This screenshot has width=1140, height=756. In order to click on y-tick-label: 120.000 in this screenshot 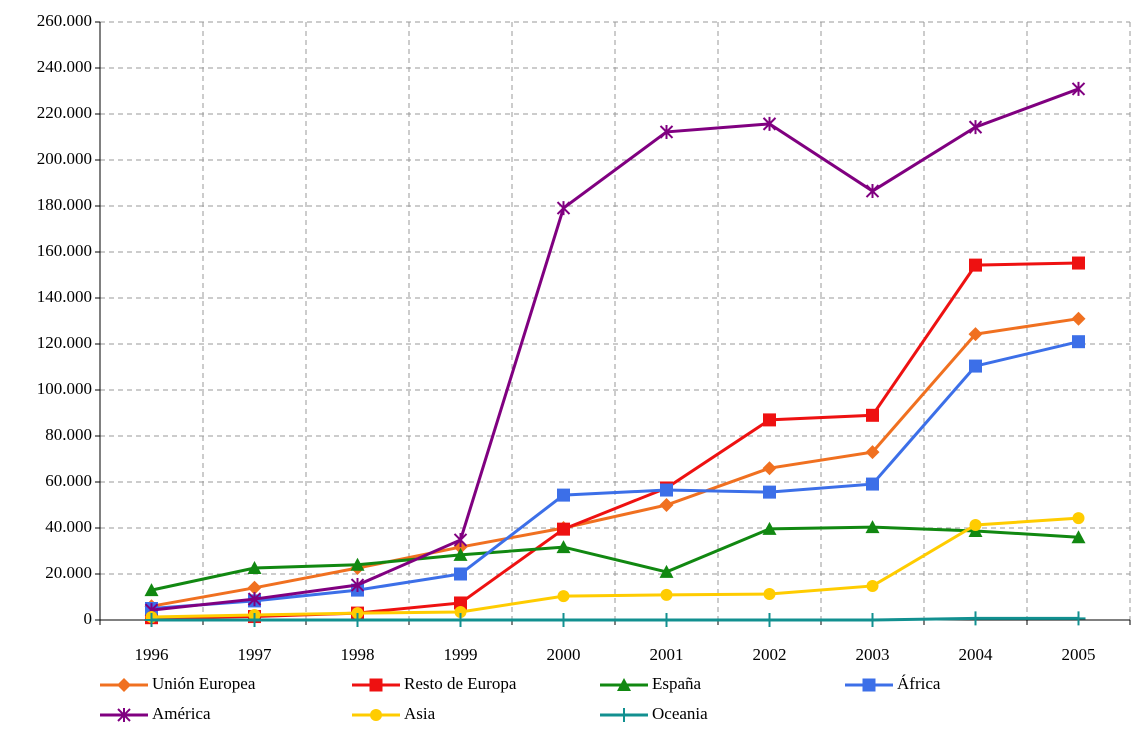, I will do `click(64, 342)`.